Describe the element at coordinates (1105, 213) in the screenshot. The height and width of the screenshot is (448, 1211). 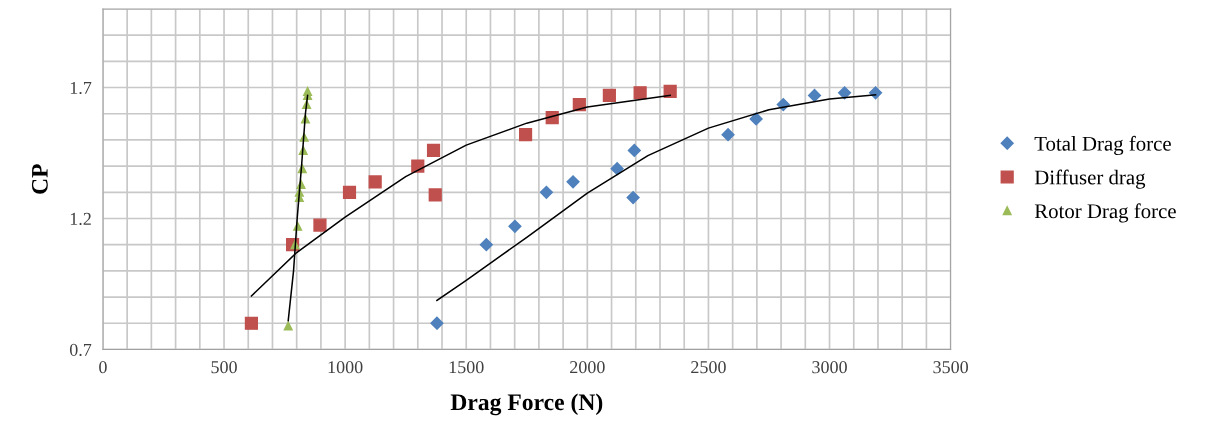
I see `legend-label: Rotor Drag force` at that location.